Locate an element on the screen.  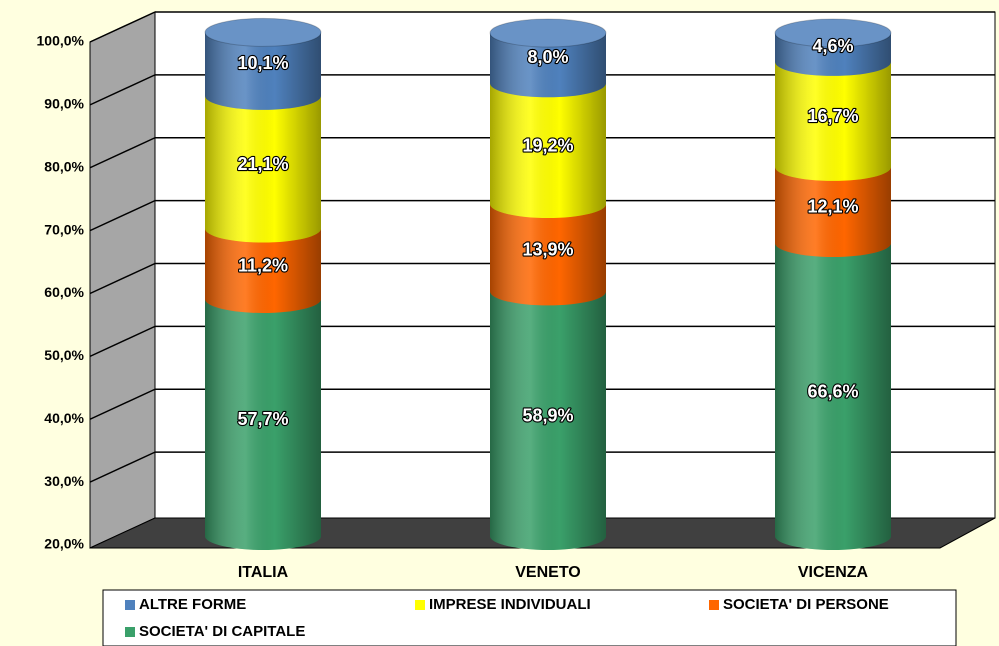
y-tick-label: 30,0% is located at coordinates (64, 481).